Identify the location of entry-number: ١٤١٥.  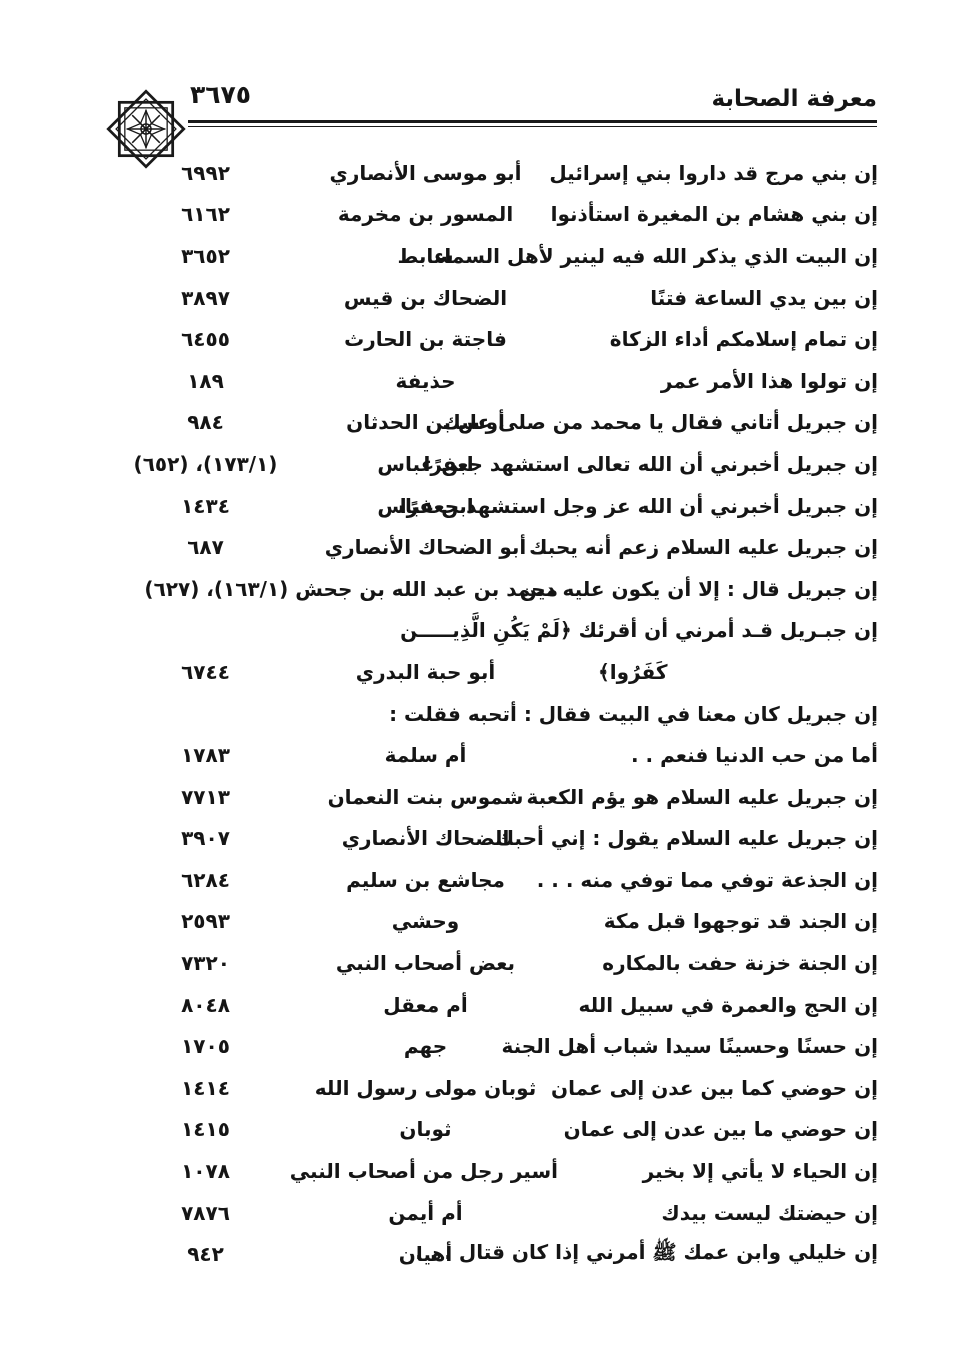
(205, 1129).